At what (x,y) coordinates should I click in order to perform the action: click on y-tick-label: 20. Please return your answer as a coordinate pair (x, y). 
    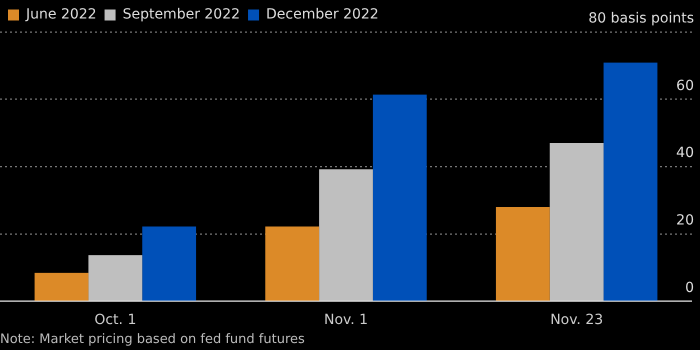
    Looking at the image, I should click on (685, 220).